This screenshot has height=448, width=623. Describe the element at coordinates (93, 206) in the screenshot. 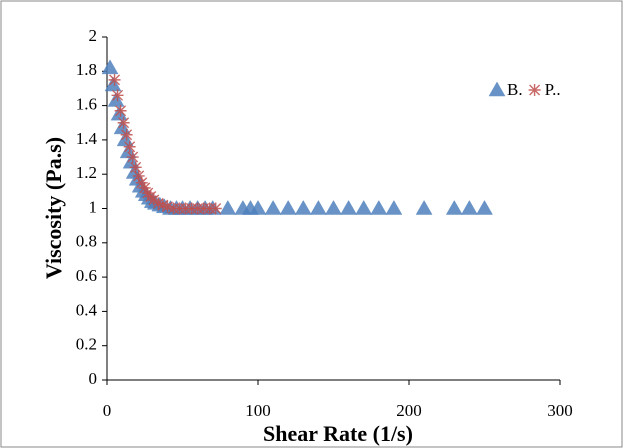

I see `y-tick-label: 1` at that location.